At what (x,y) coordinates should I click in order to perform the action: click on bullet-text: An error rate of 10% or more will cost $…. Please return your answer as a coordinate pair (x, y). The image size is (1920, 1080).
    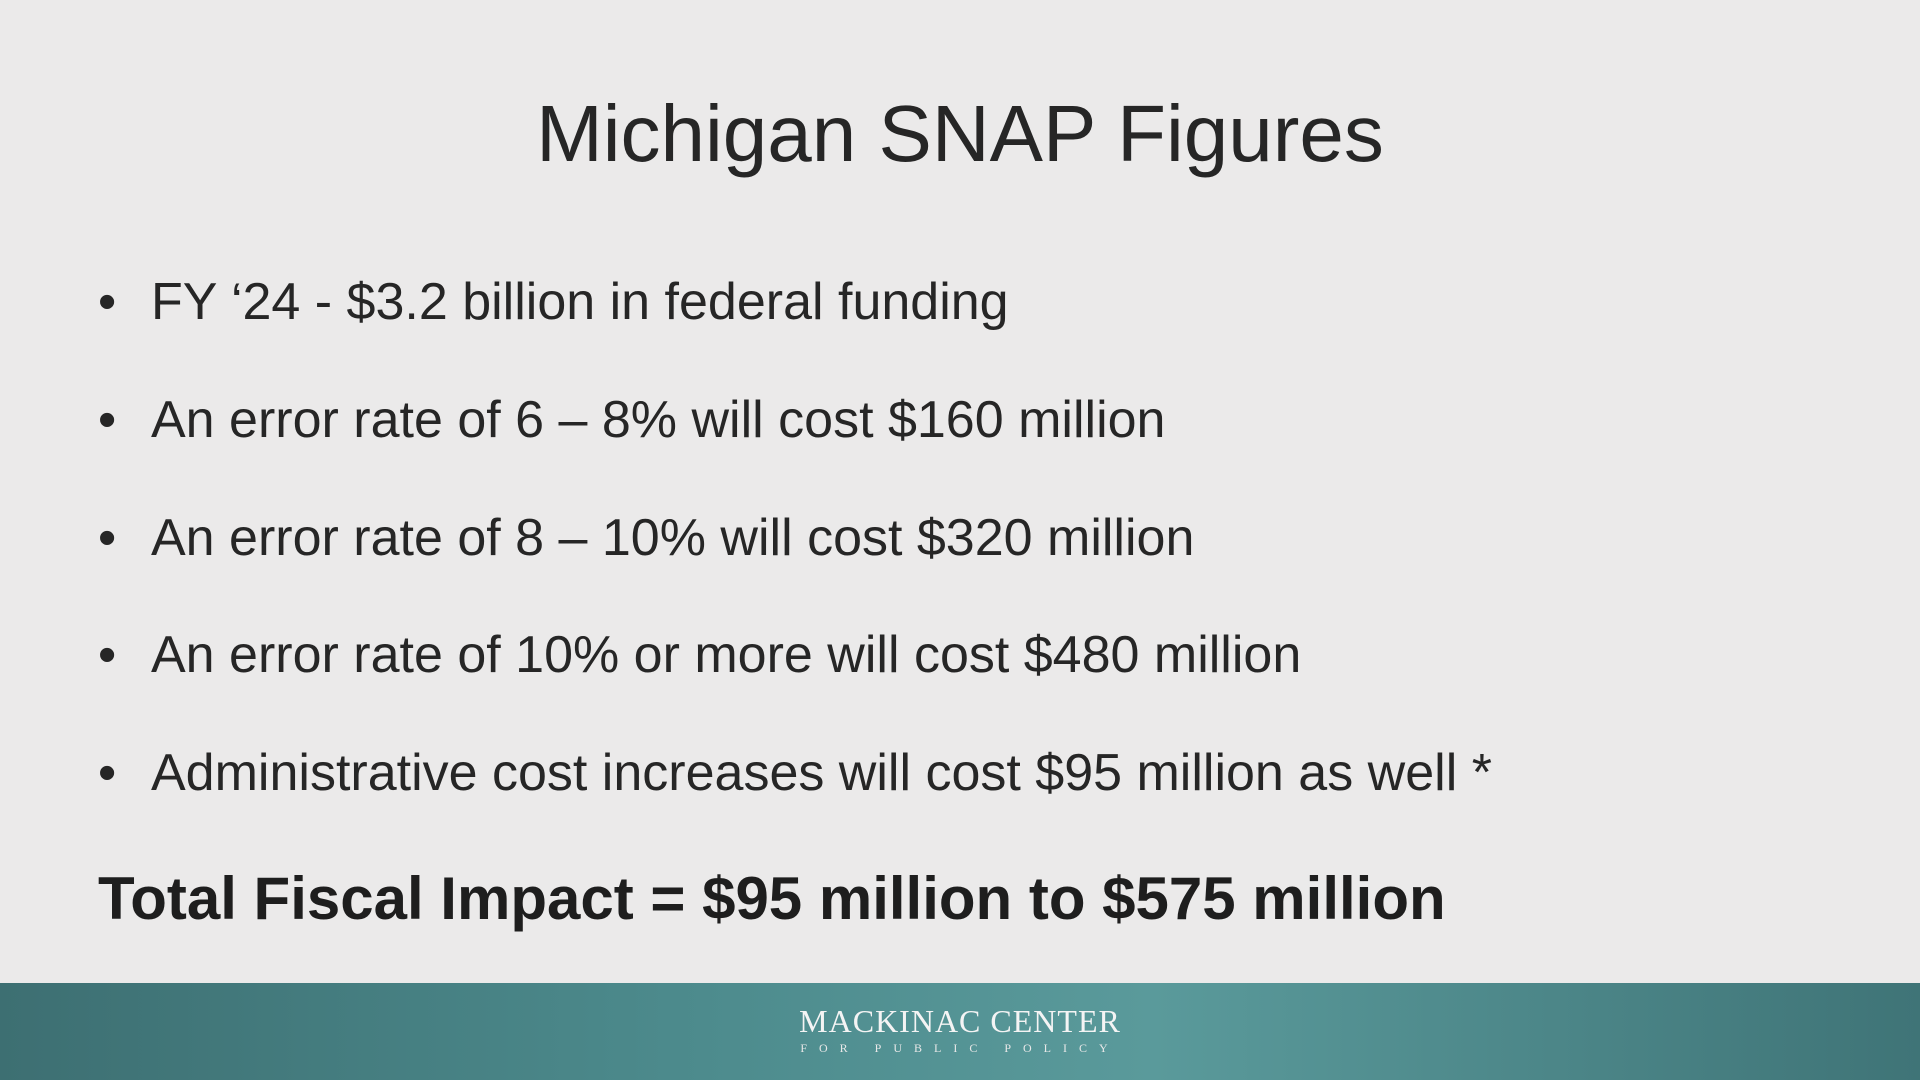
    Looking at the image, I should click on (726, 655).